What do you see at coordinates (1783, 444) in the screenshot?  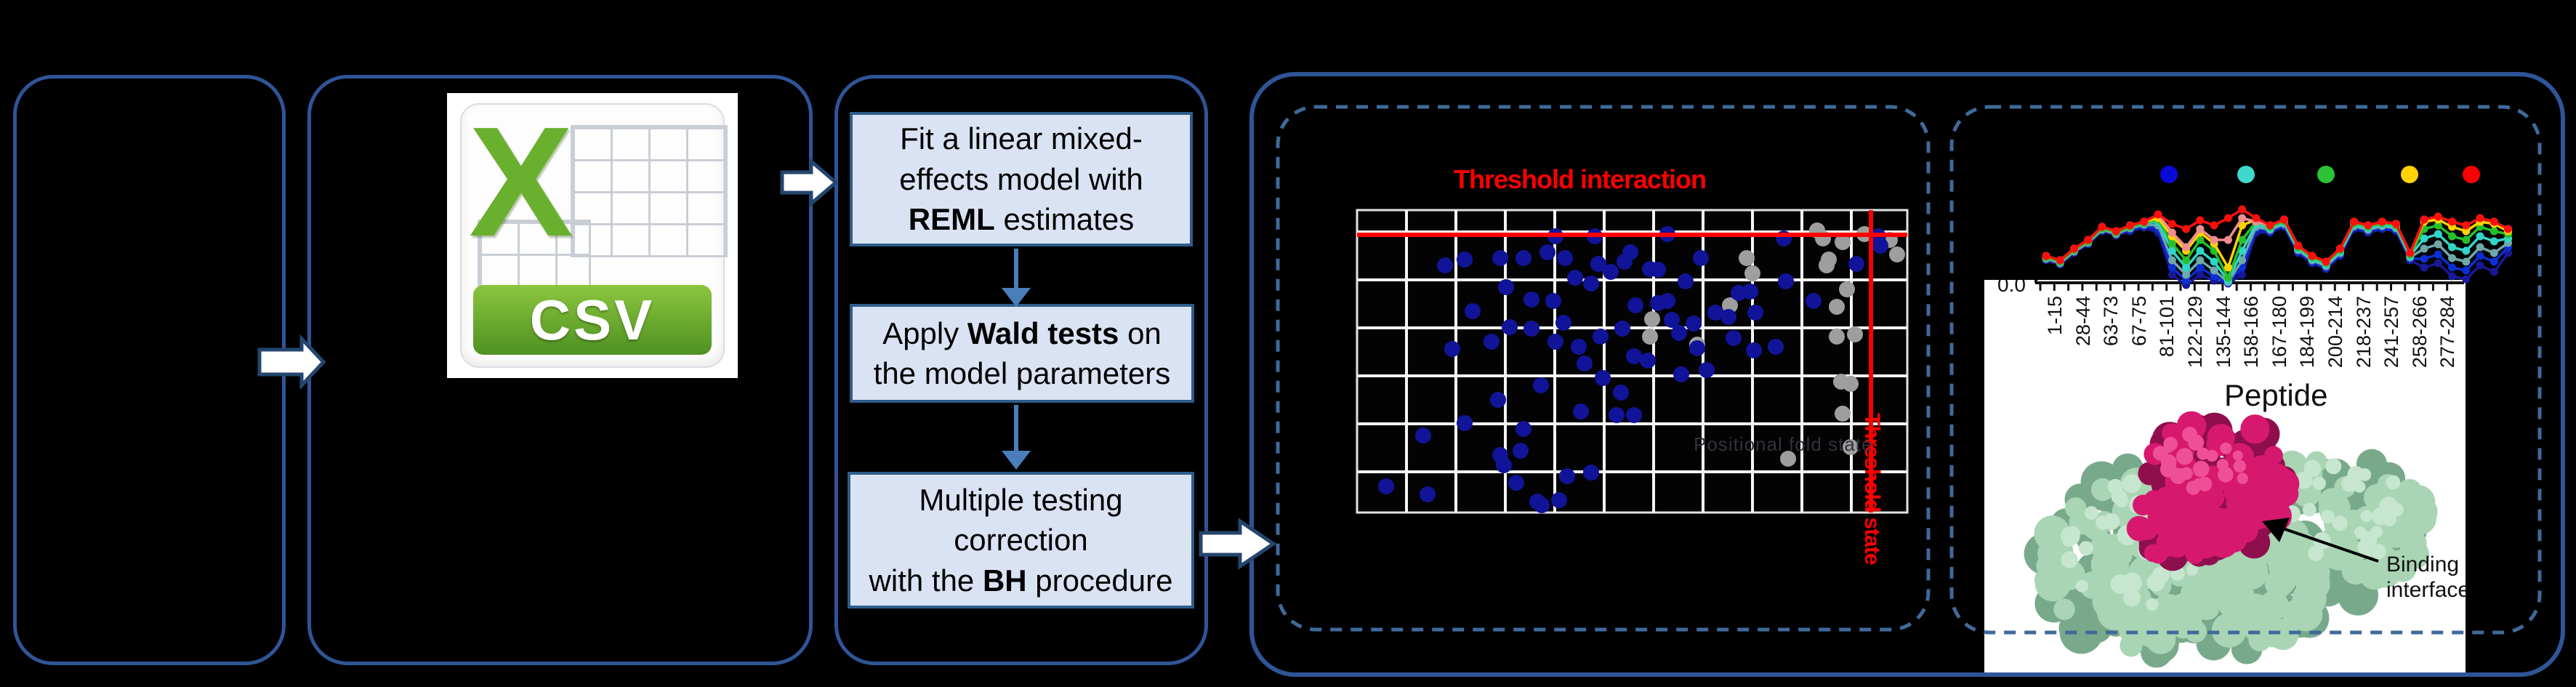 I see `faint-axis-text: Positional fold state` at bounding box center [1783, 444].